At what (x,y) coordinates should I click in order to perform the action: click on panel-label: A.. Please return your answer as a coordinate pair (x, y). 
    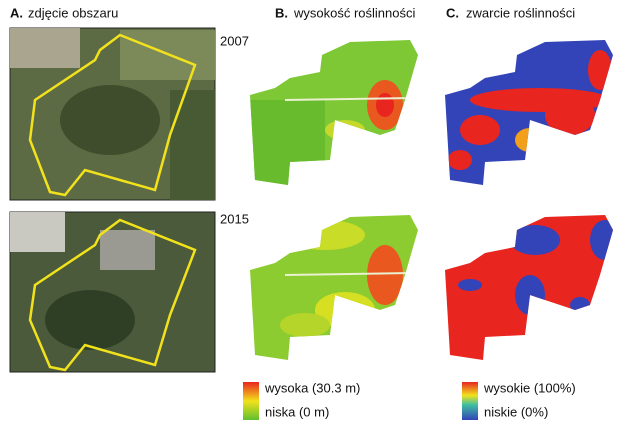
    Looking at the image, I should click on (16, 12).